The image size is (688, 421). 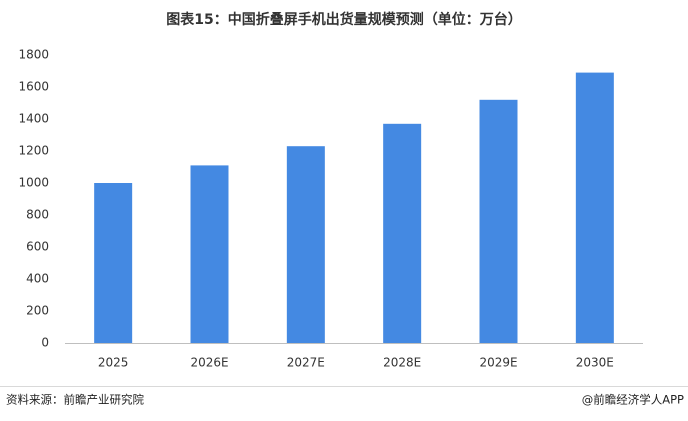 I want to click on y-tick-label: 600, so click(x=37, y=247).